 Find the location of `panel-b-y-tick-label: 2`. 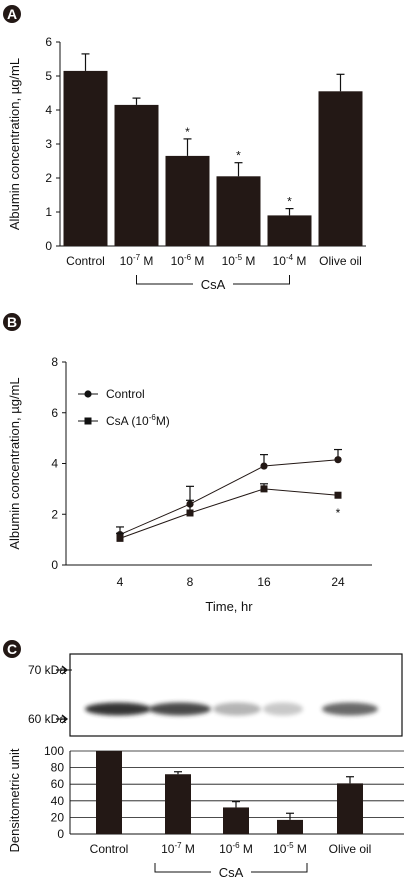

panel-b-y-tick-label: 2 is located at coordinates (54, 514).